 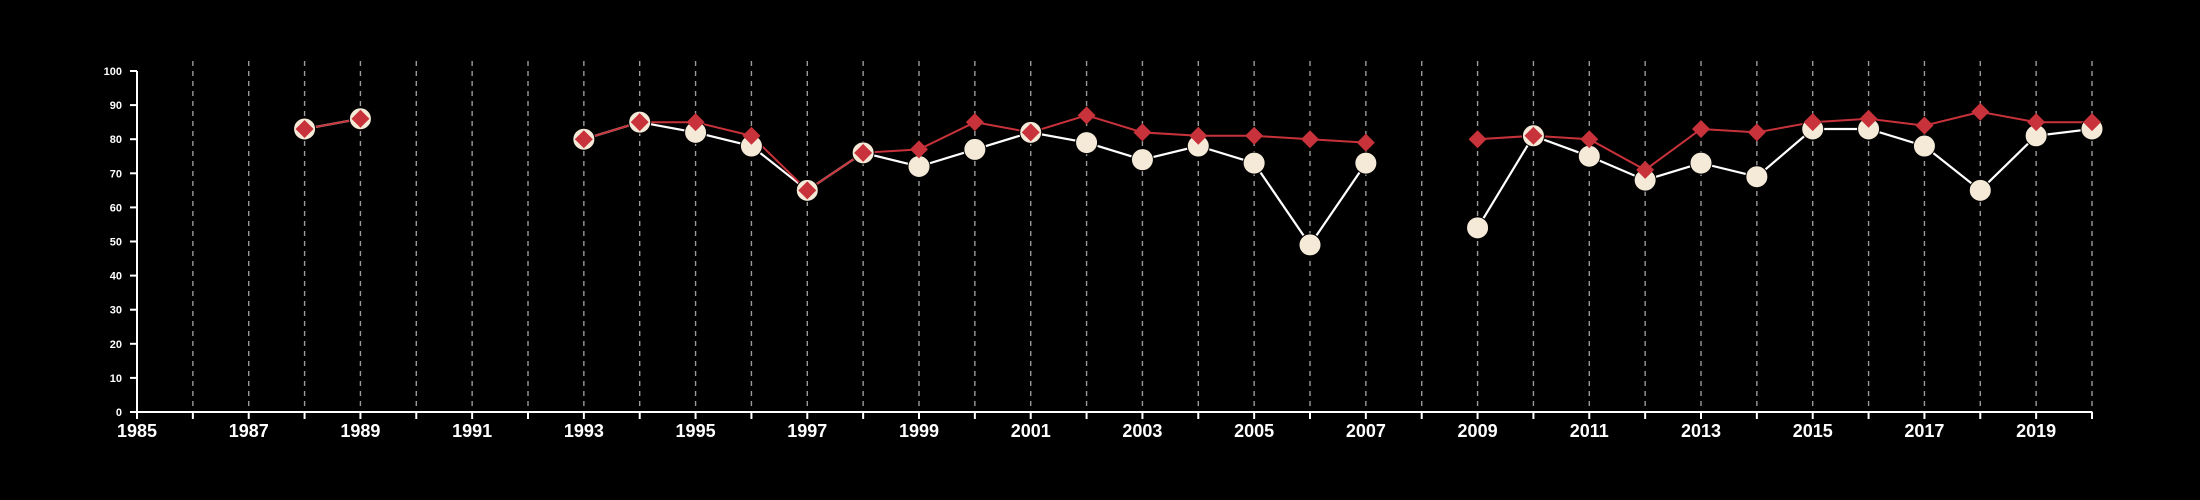 What do you see at coordinates (584, 431) in the screenshot?
I see `x-tick-label-1993: 1993` at bounding box center [584, 431].